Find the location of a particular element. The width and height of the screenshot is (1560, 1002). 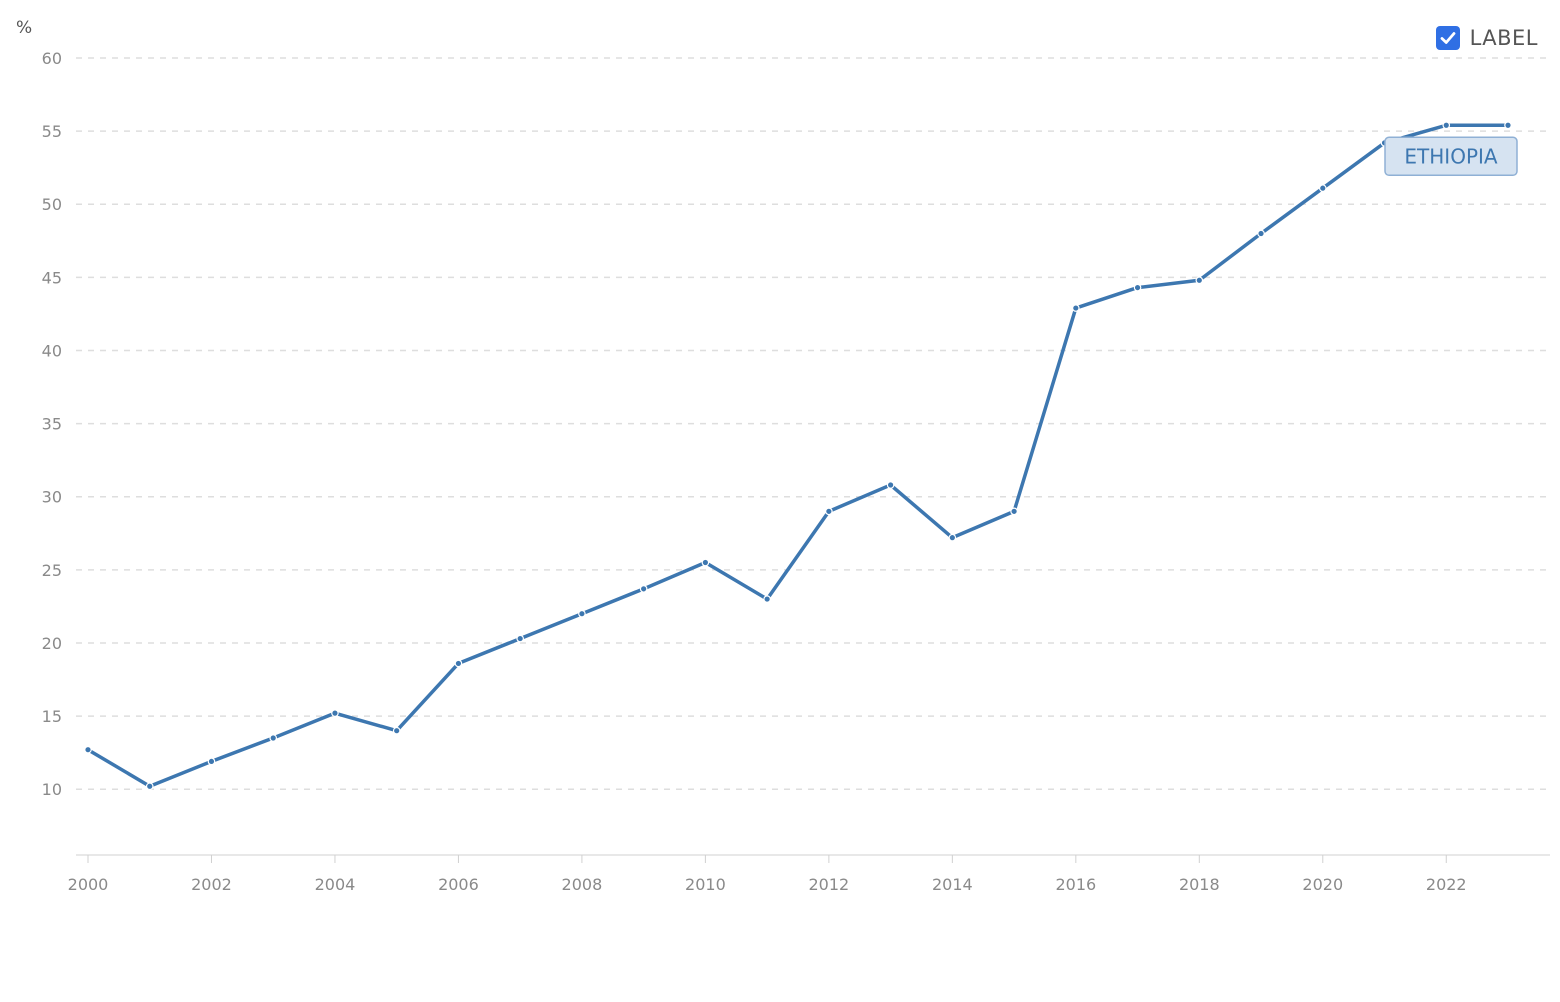

y-tick-label: 35 is located at coordinates (52, 424).